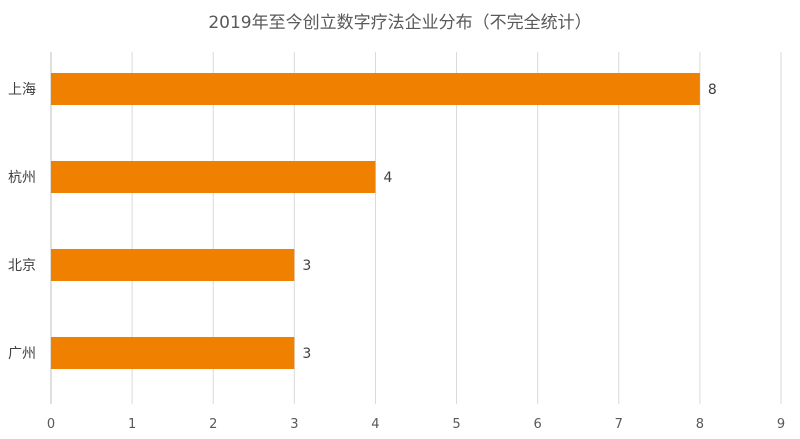 The image size is (800, 439). What do you see at coordinates (22, 266) in the screenshot?
I see `category-label: 北京` at bounding box center [22, 266].